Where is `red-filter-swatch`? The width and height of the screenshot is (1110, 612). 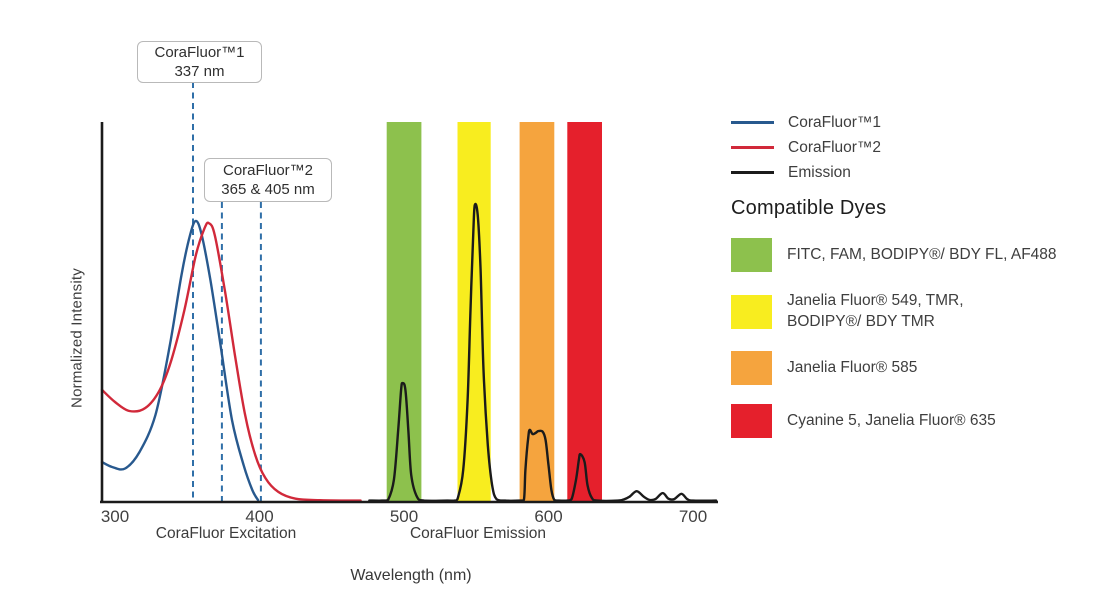
red-filter-swatch is located at coordinates (751, 421).